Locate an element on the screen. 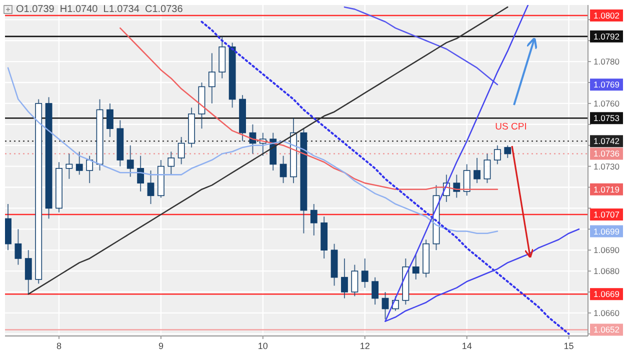 The image size is (625, 352). ref-line-label: 1.0707 is located at coordinates (607, 214).